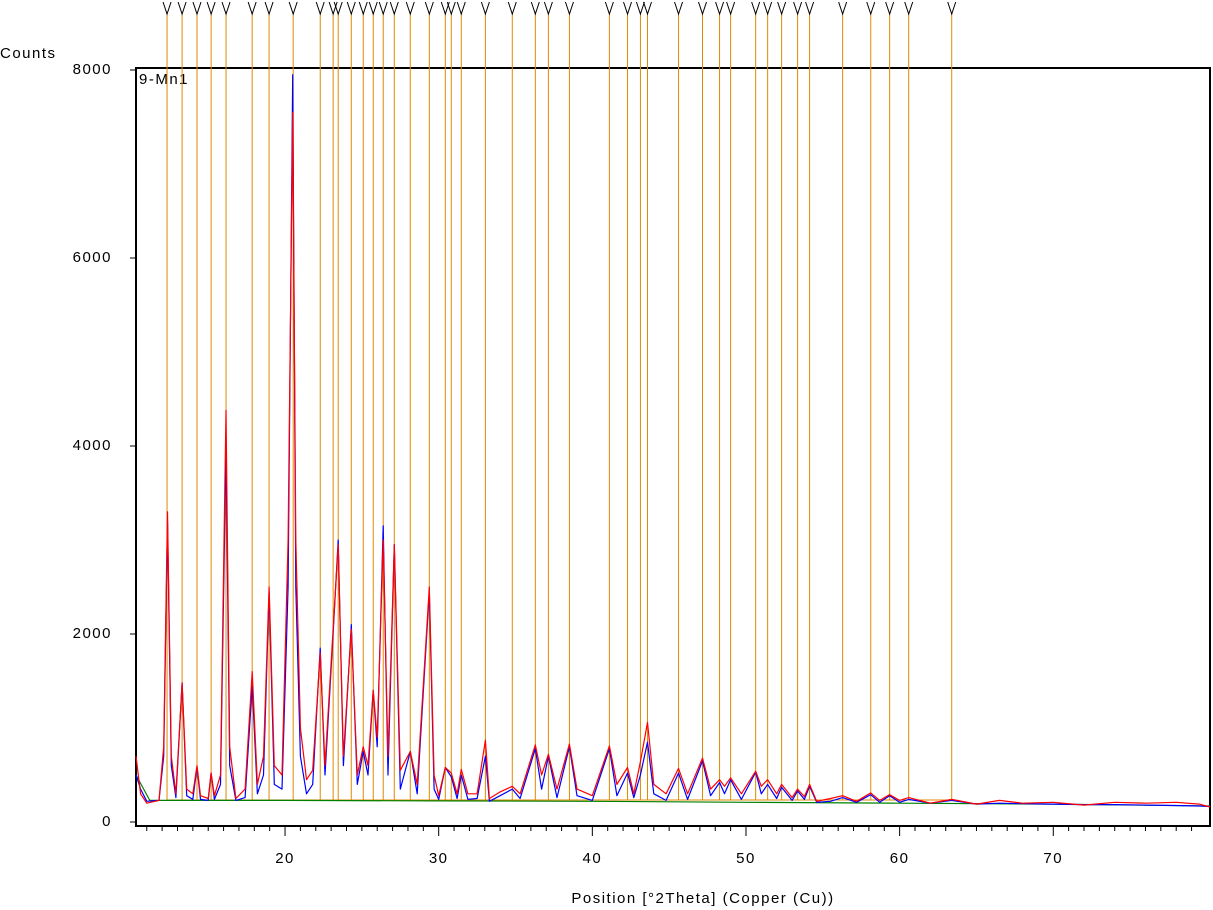 The width and height of the screenshot is (1213, 910). I want to click on chart-title: 9-Mn1, so click(164, 79).